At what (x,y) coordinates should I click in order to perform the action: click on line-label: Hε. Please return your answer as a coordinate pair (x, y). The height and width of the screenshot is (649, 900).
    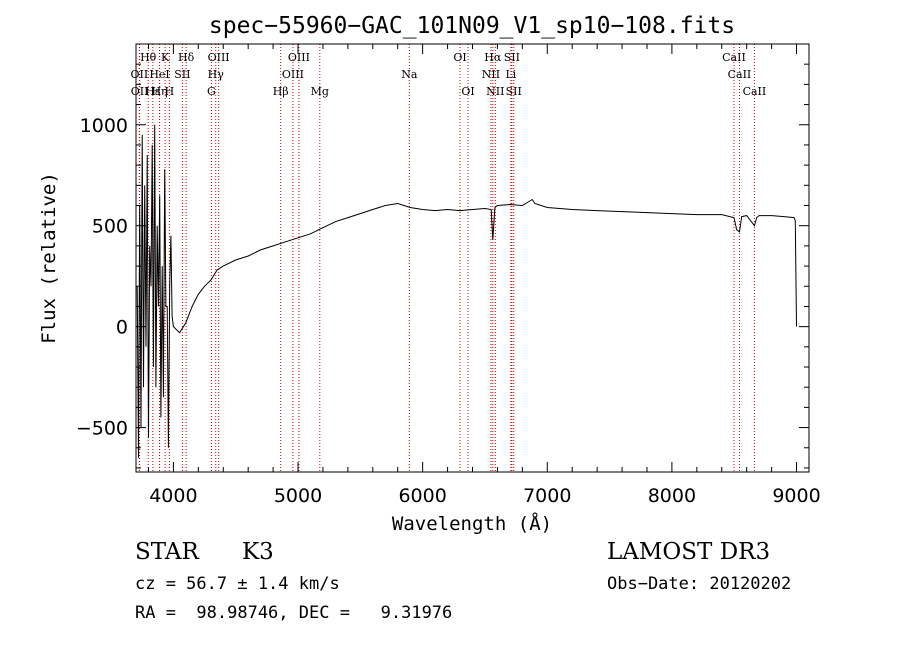
    Looking at the image, I should click on (153, 91).